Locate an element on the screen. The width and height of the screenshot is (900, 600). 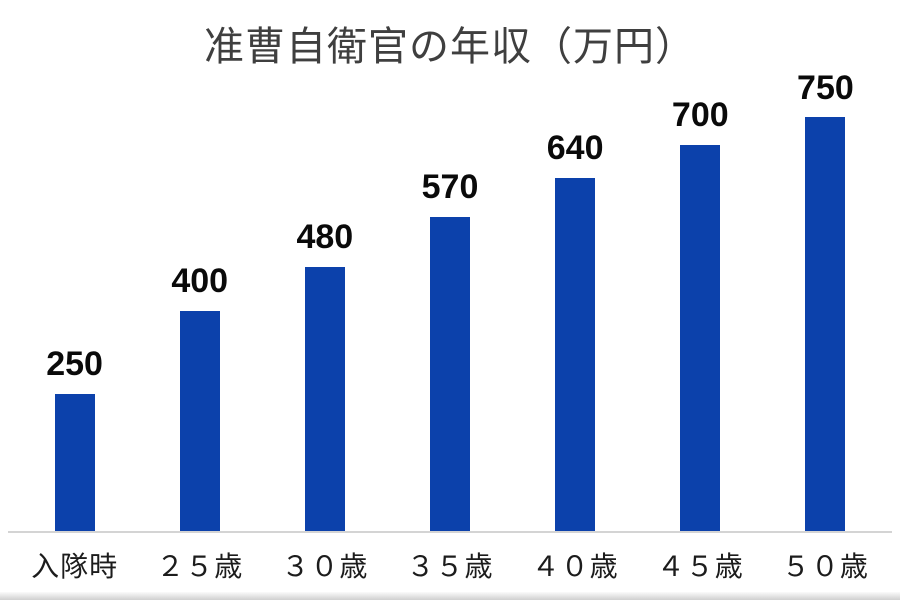
bar-column: 250 is located at coordinates (74, 297).